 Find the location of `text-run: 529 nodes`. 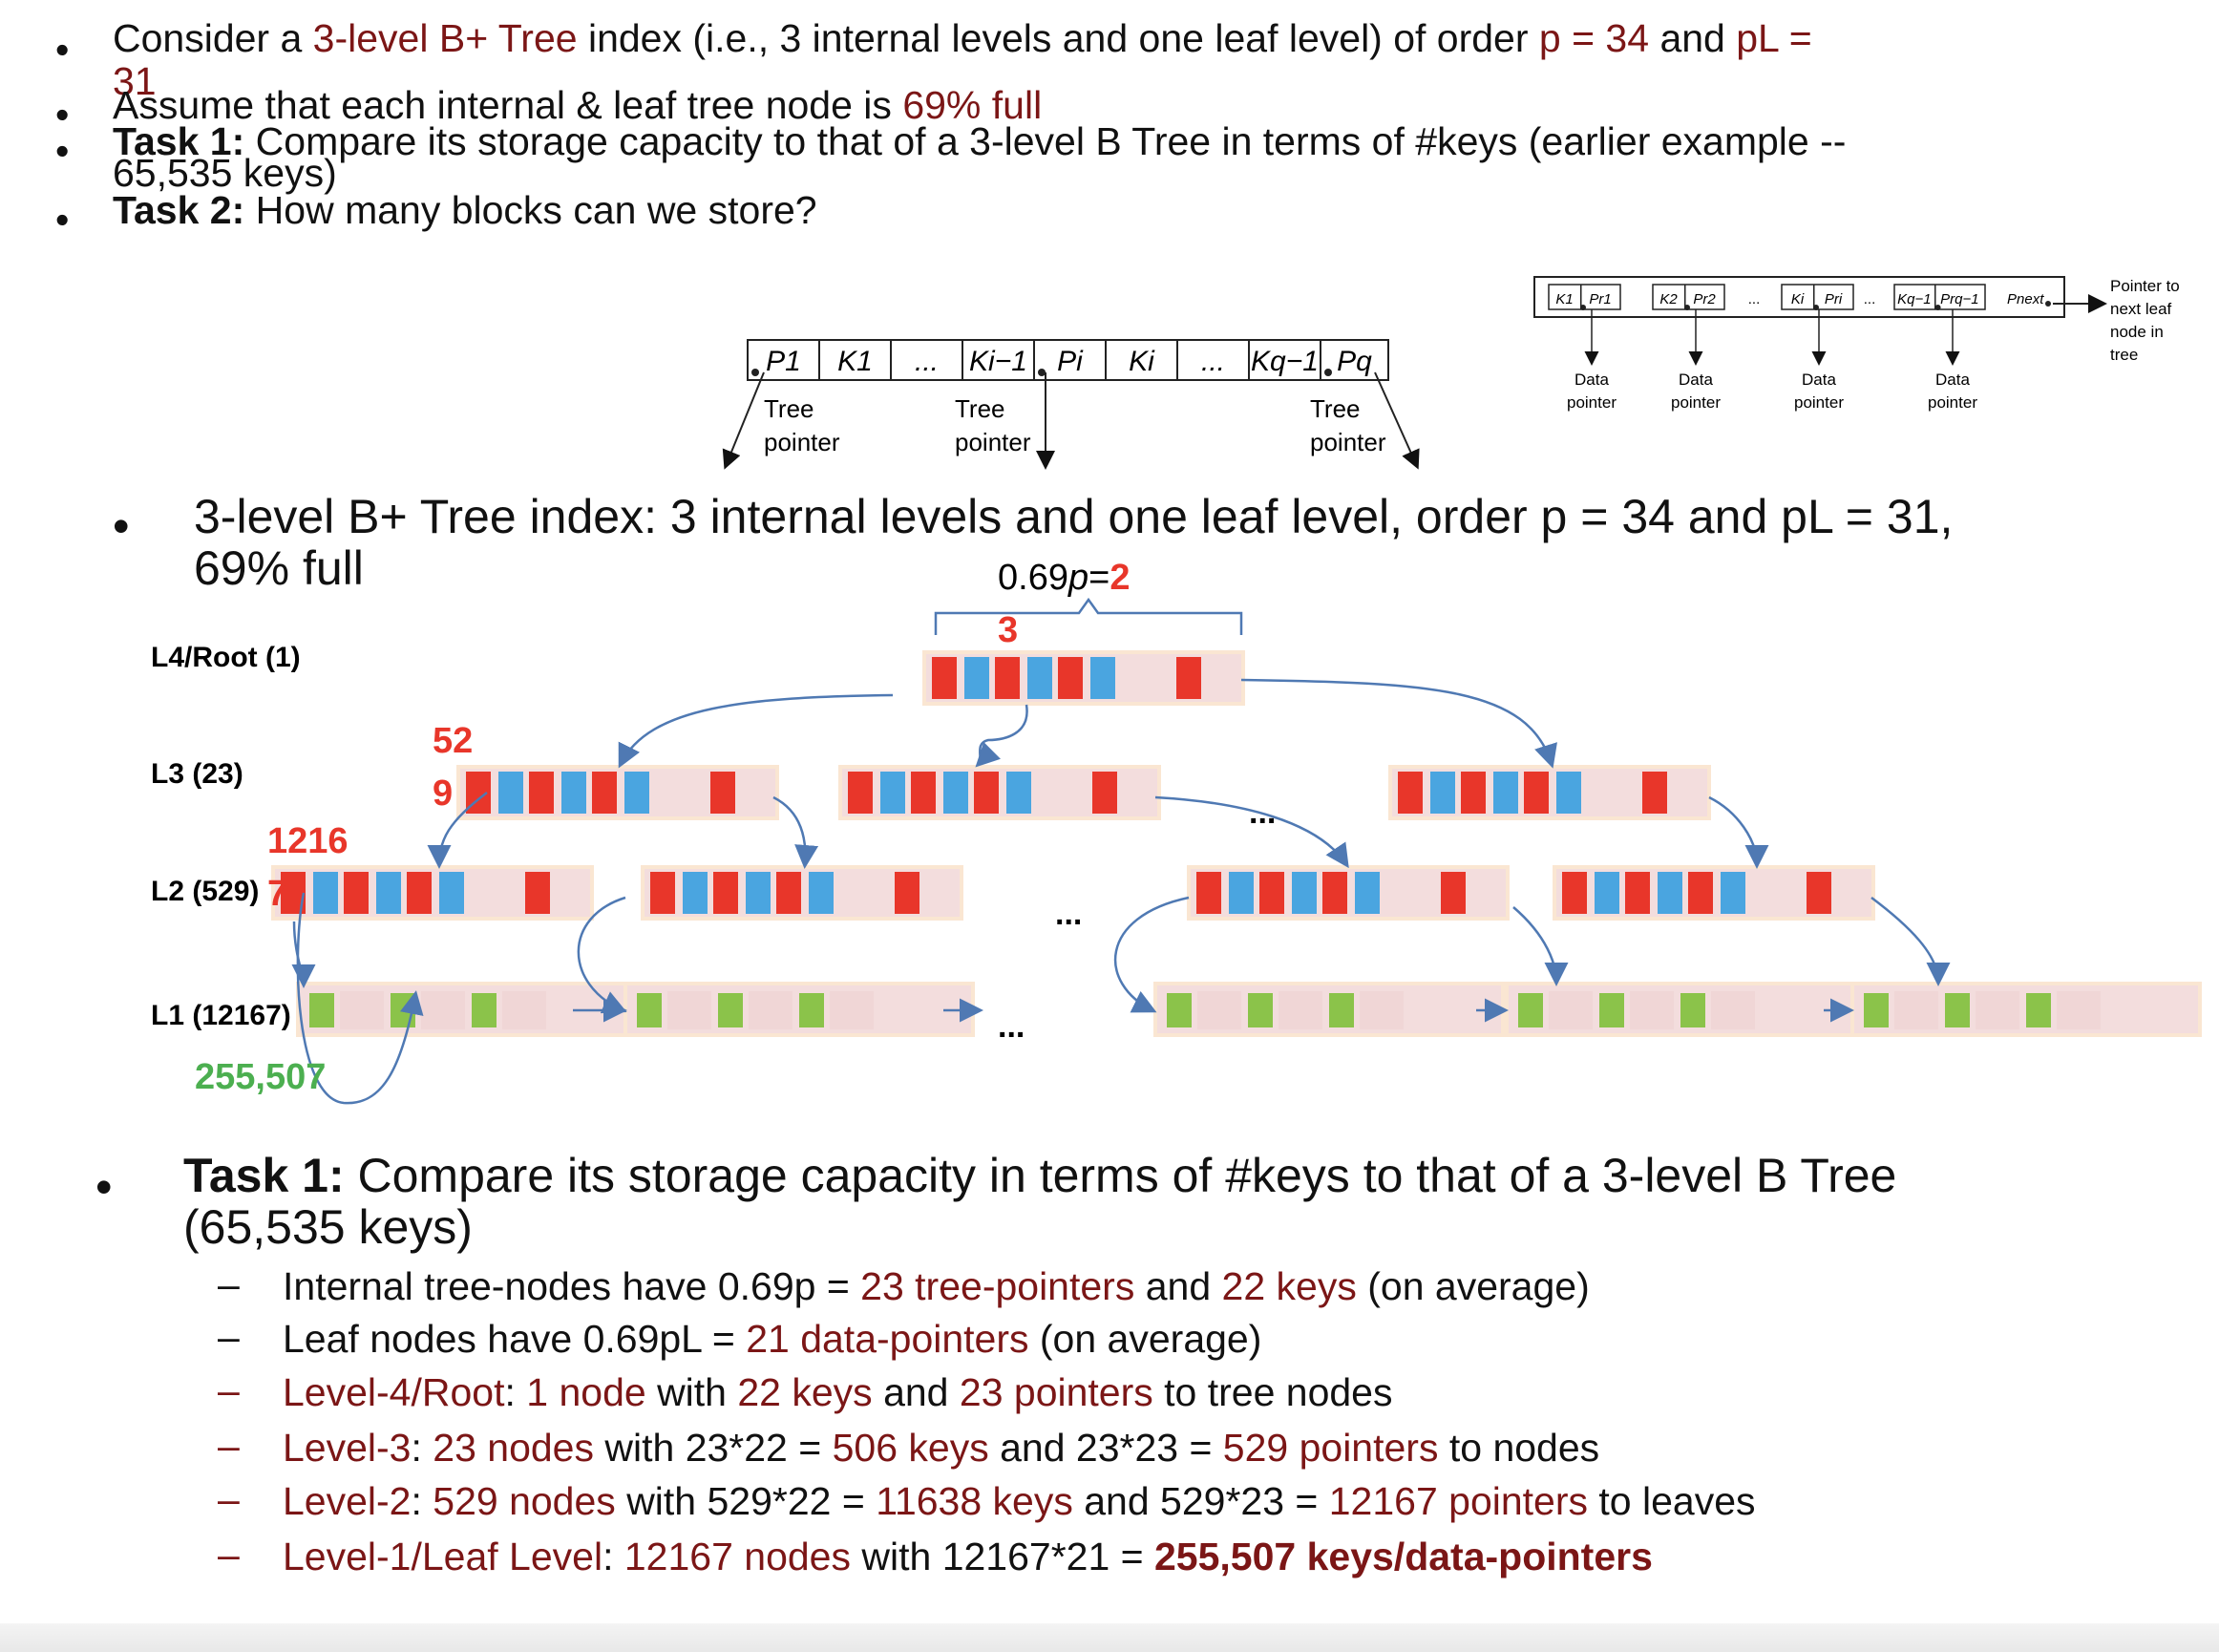

text-run: 529 nodes is located at coordinates (524, 1501).